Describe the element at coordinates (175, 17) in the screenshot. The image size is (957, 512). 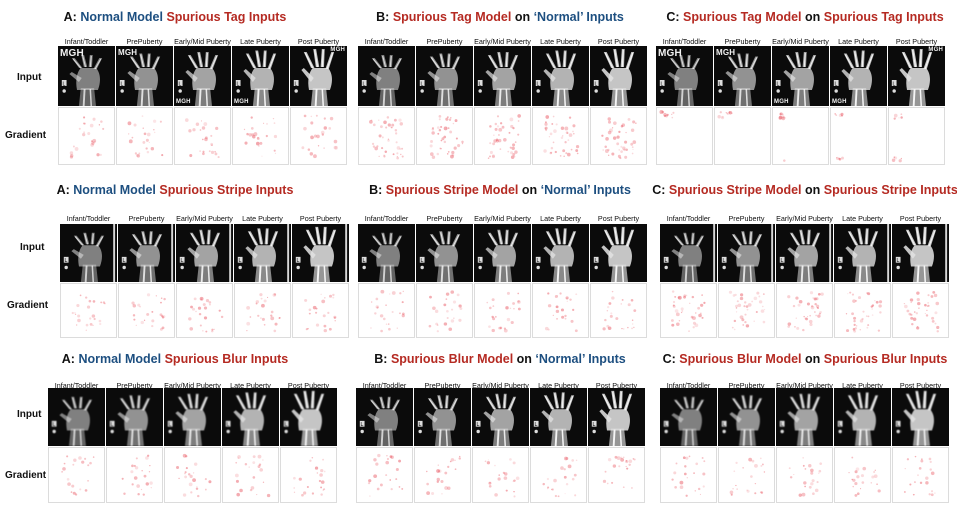
I see `panel-title: A: Normal Model Spurious Tag Inputs` at that location.